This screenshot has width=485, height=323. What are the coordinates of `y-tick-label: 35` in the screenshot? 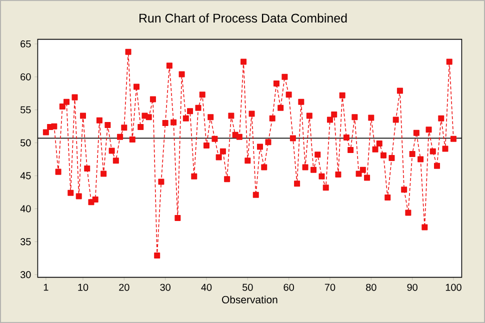 It's located at (25, 242).